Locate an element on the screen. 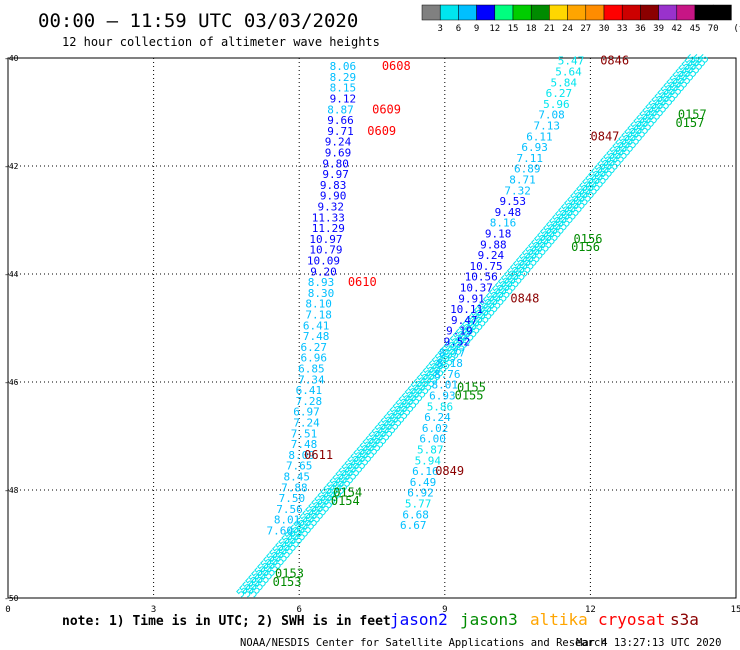 This screenshot has height=650, width=740. swh-value-label: 5.47 is located at coordinates (571, 61).